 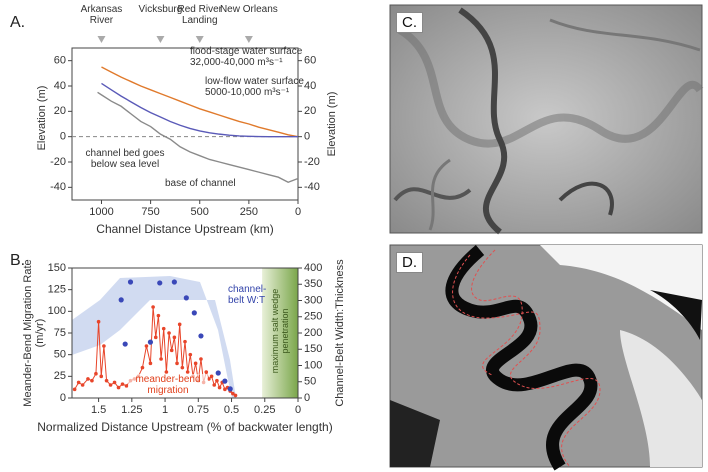 What do you see at coordinates (409, 262) in the screenshot?
I see `panel-label: D.` at bounding box center [409, 262].